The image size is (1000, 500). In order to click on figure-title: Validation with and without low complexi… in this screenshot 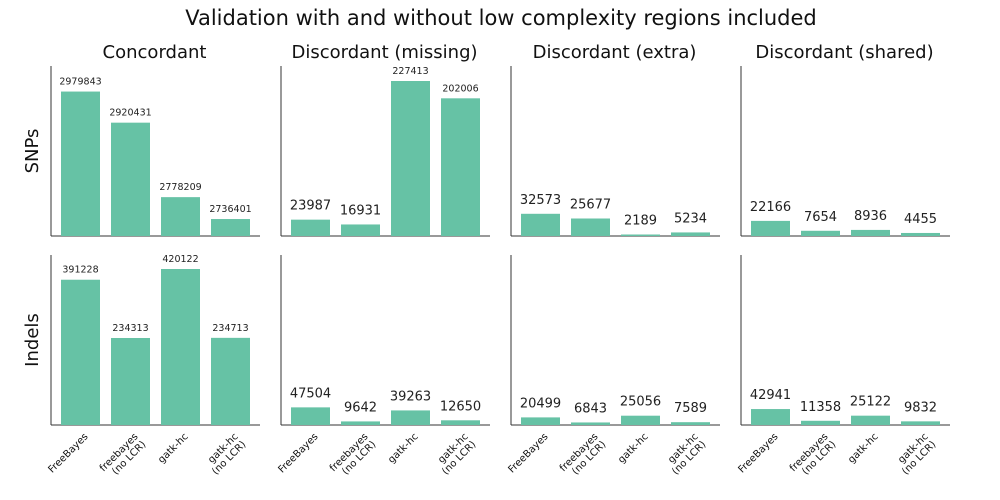, I will do `click(501, 18)`.